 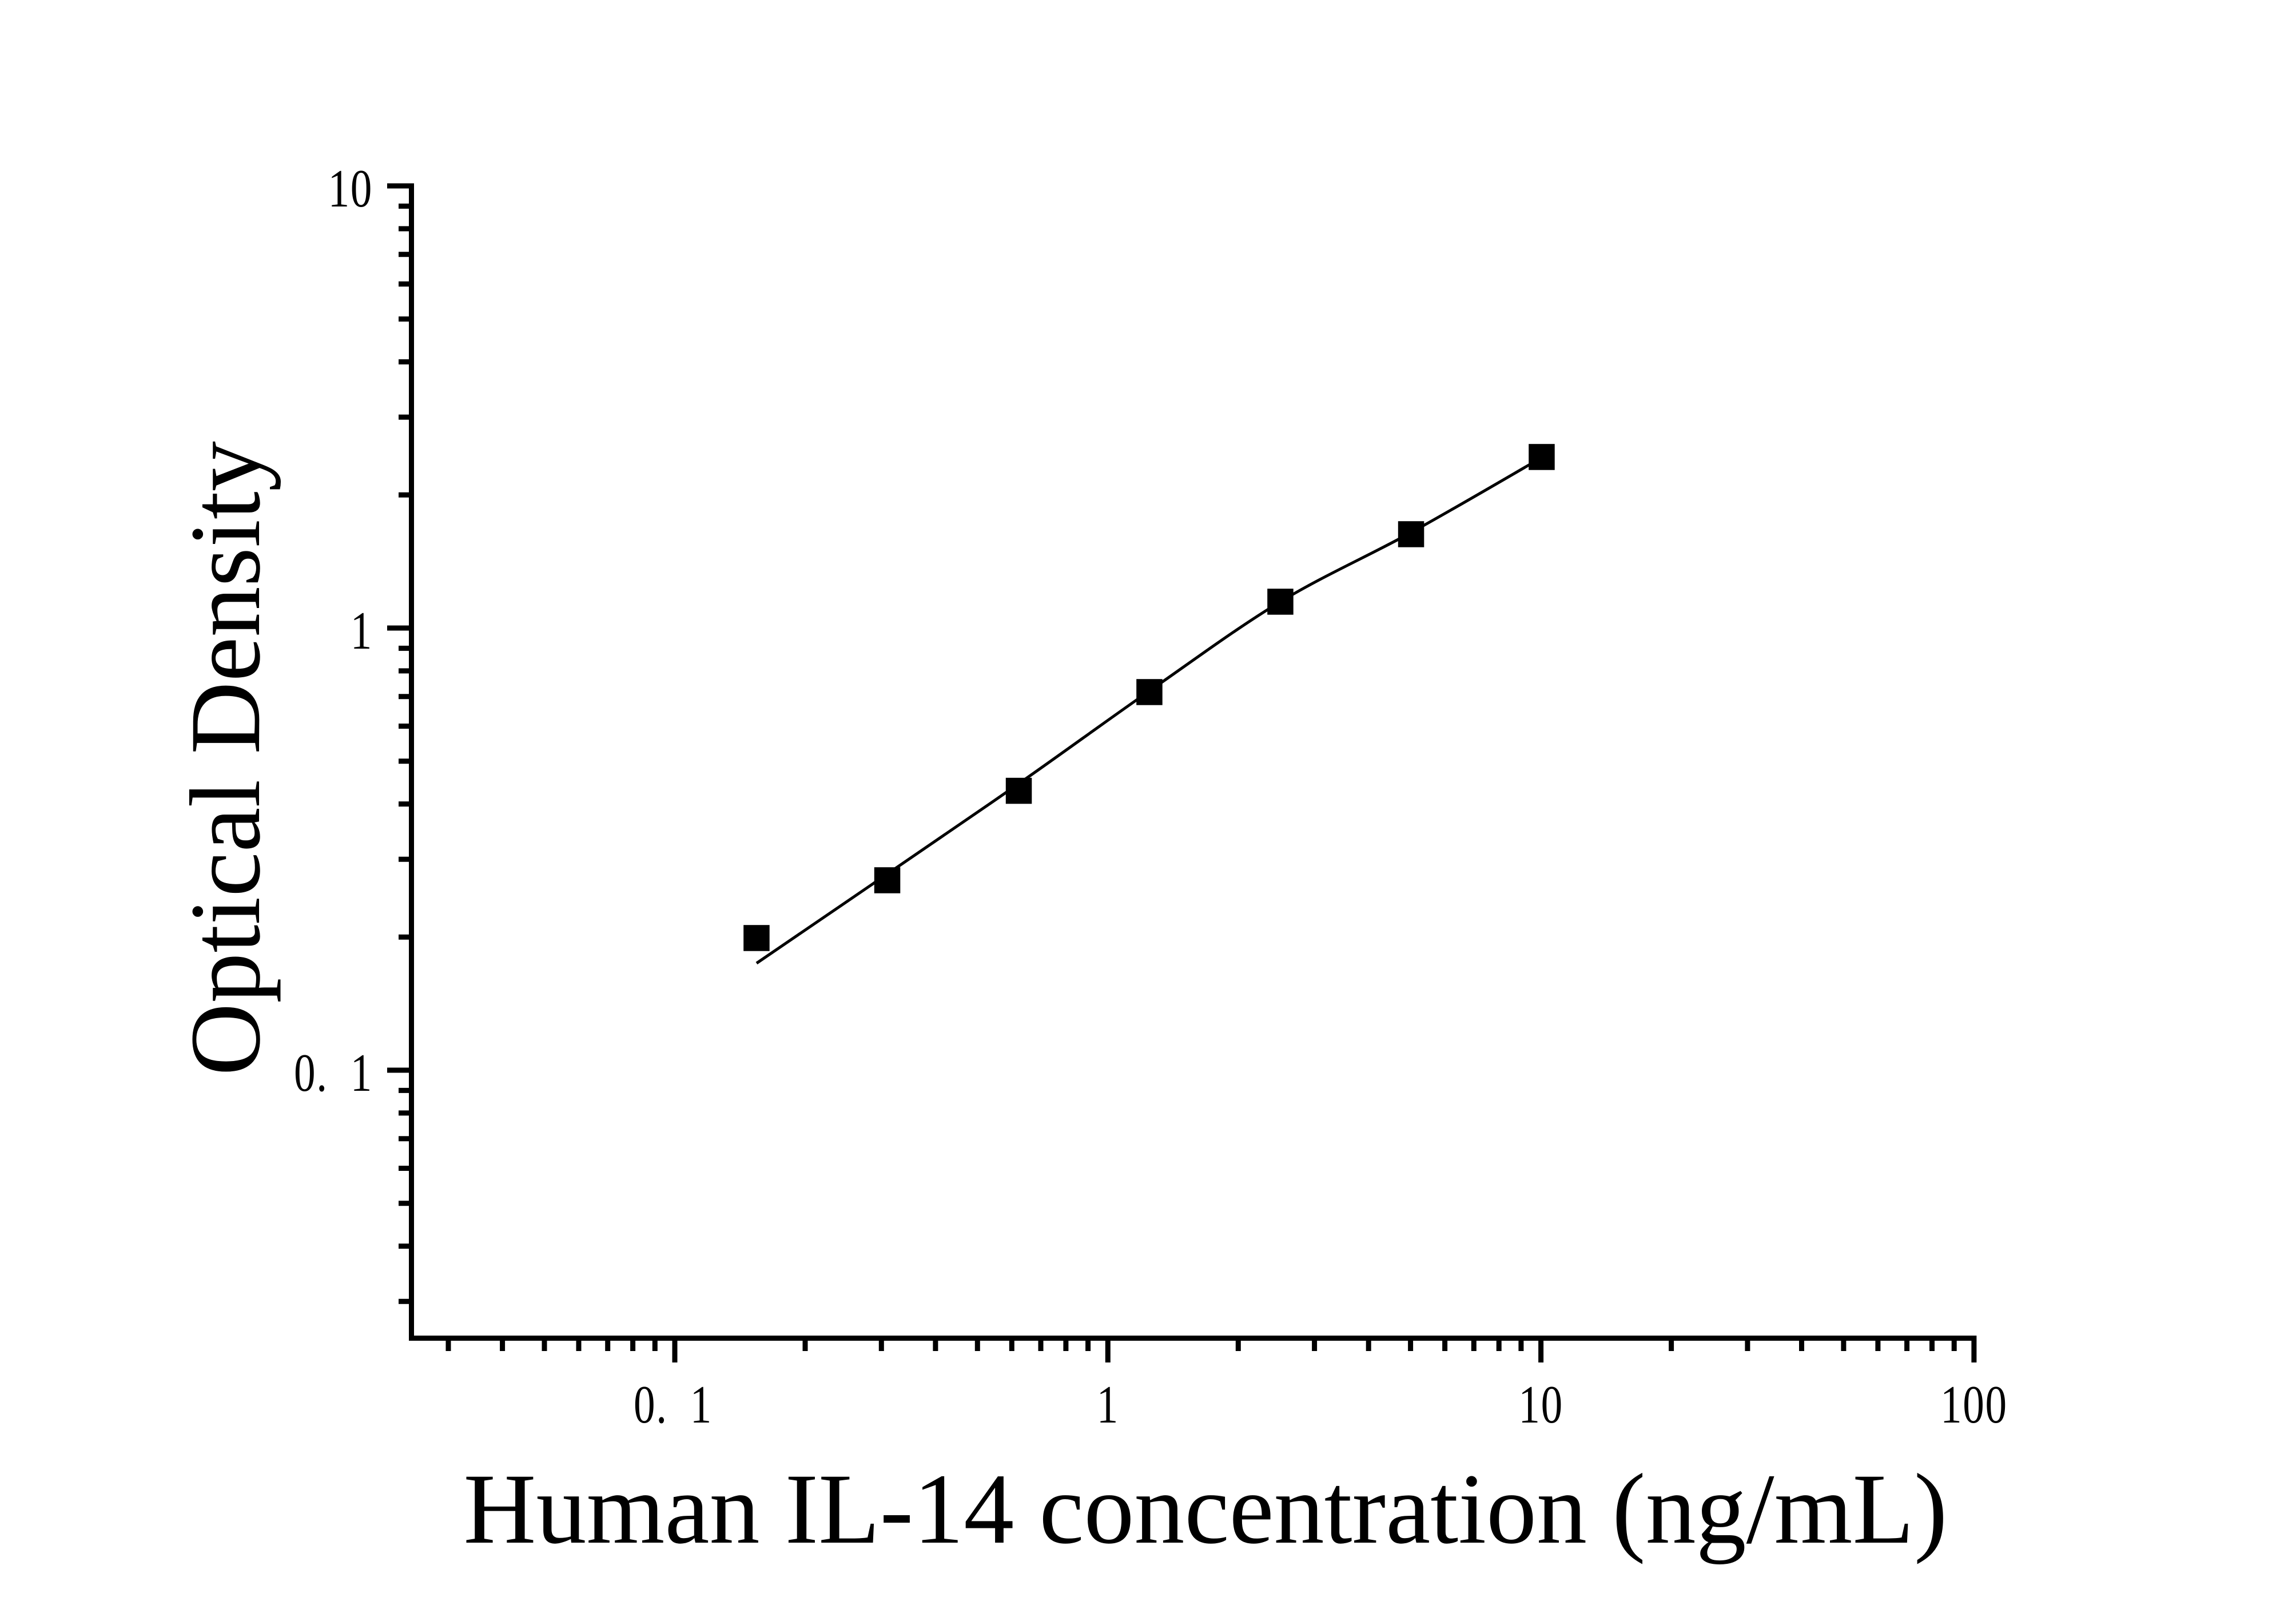 I want to click on svg-text: Optical Density, so click(x=226, y=758).